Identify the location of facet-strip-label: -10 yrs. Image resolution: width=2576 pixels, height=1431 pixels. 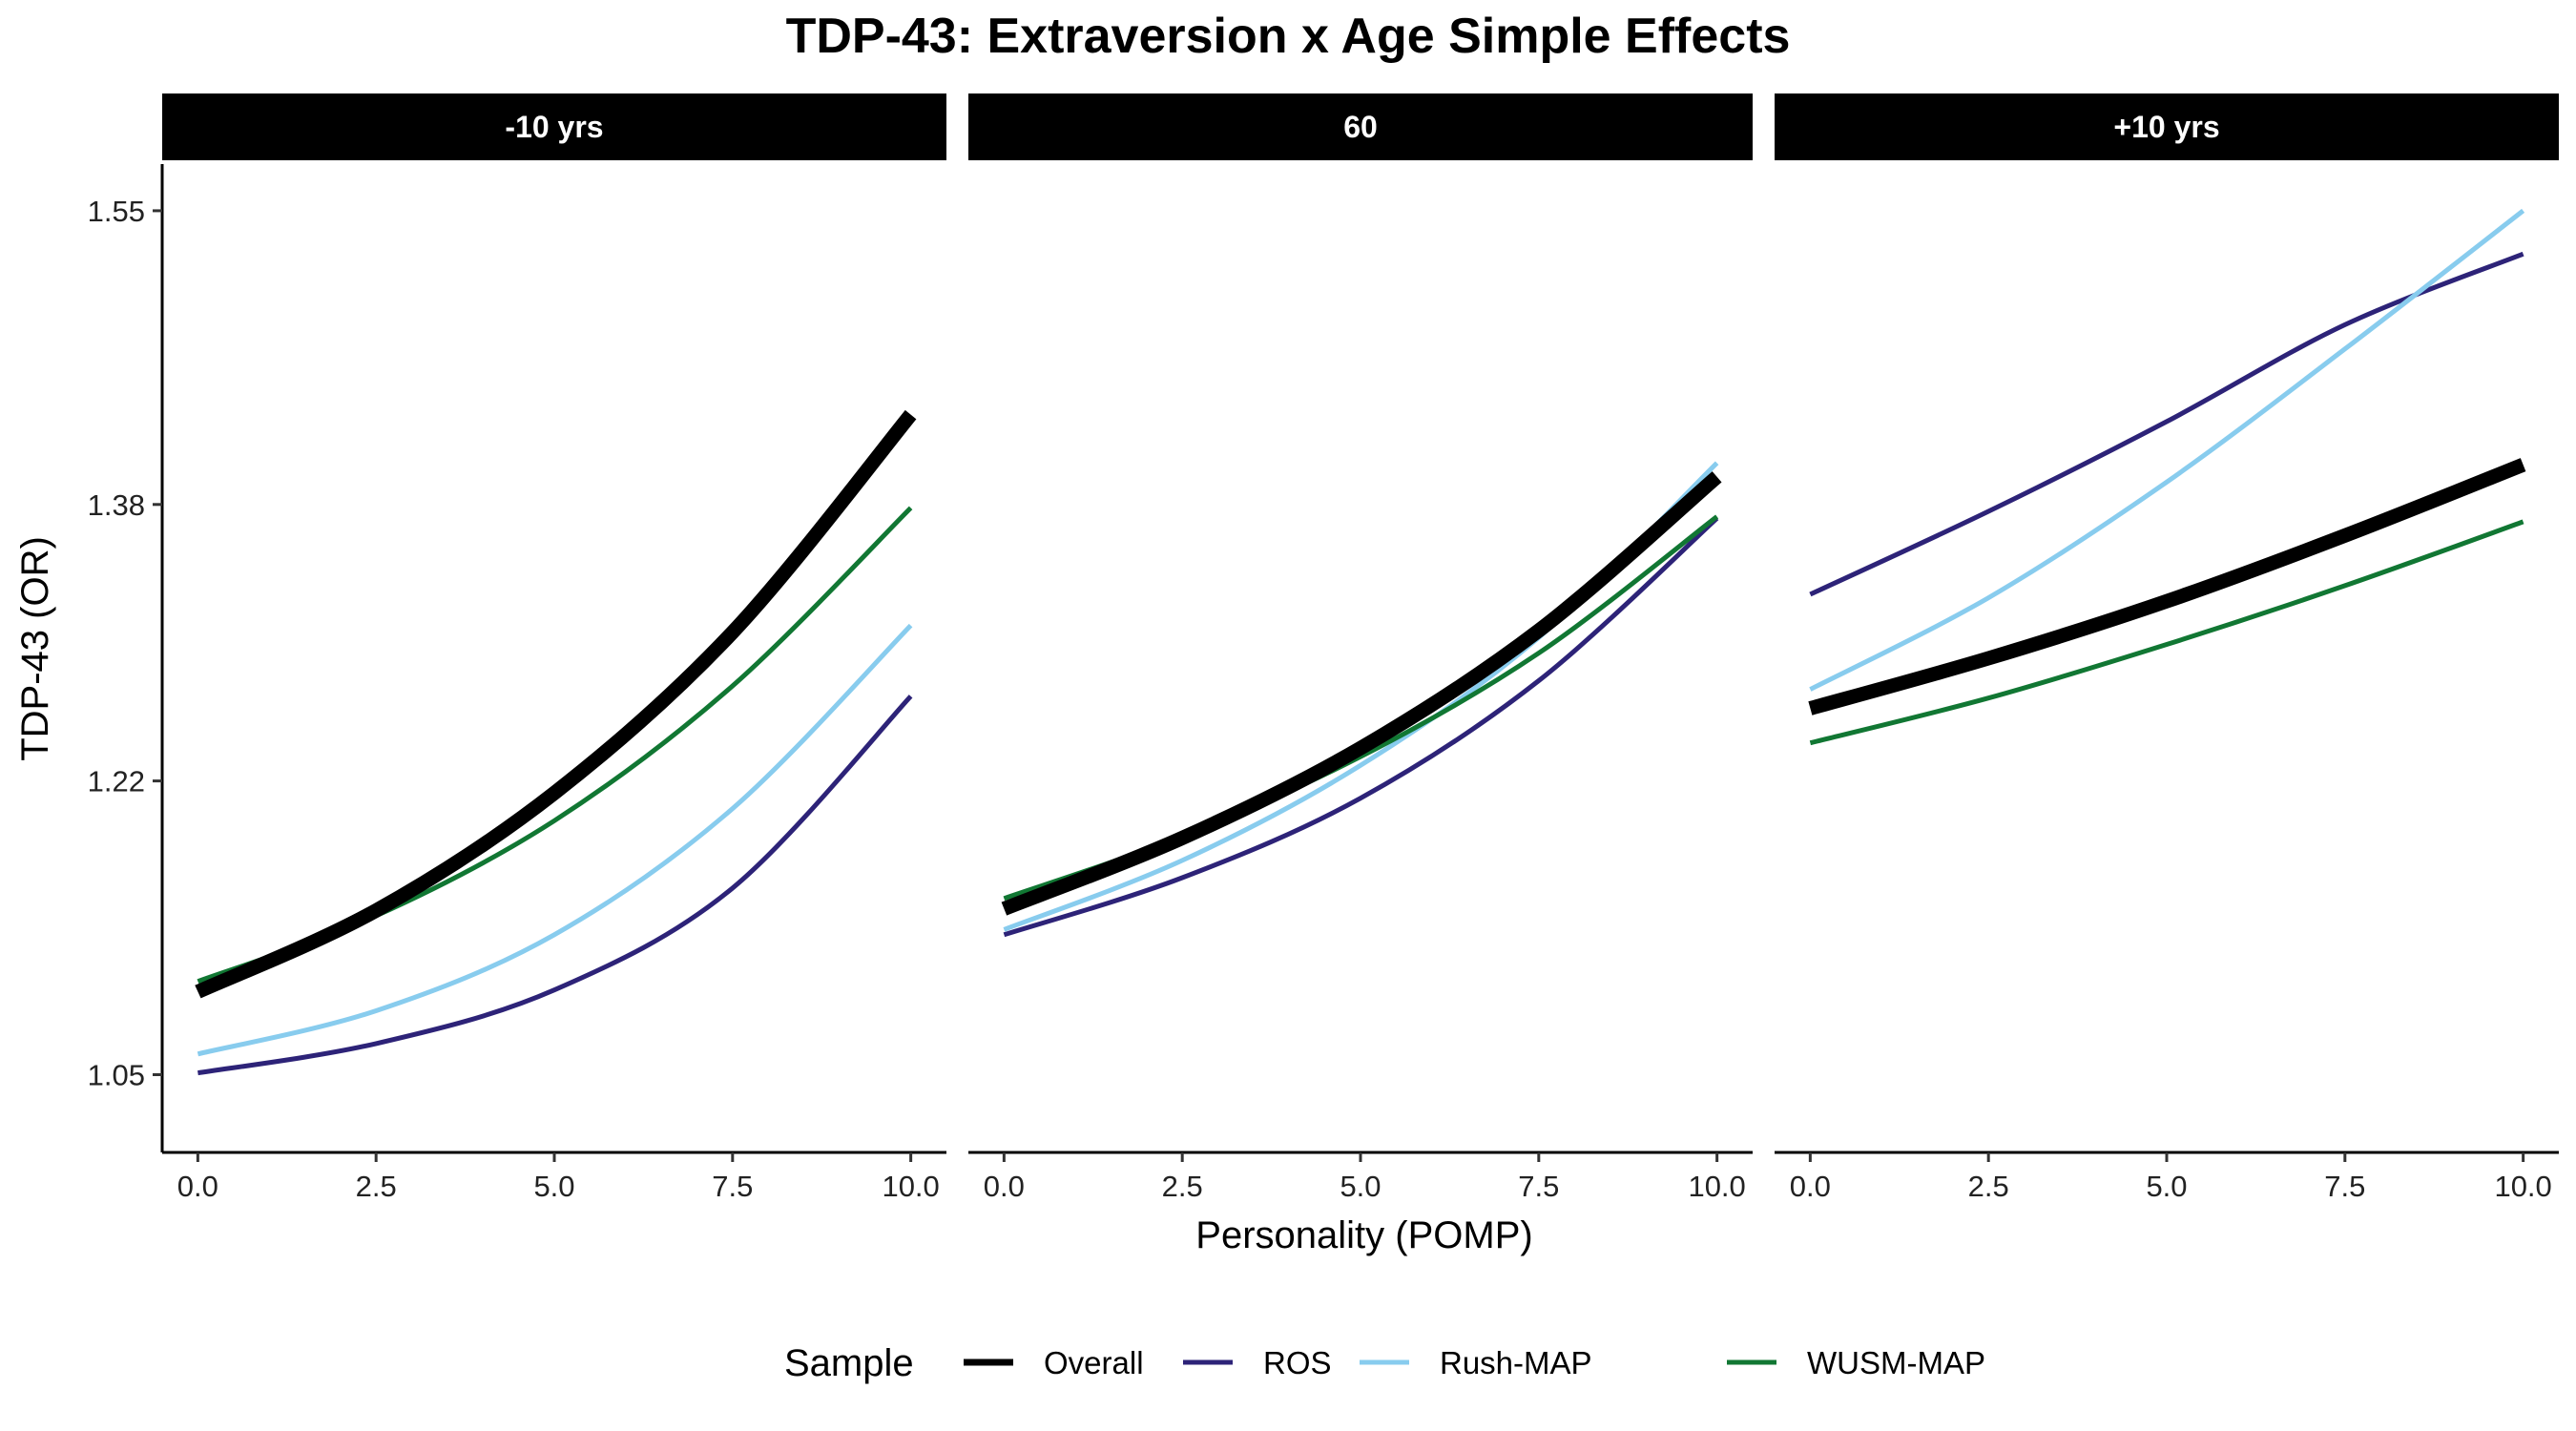
(554, 127).